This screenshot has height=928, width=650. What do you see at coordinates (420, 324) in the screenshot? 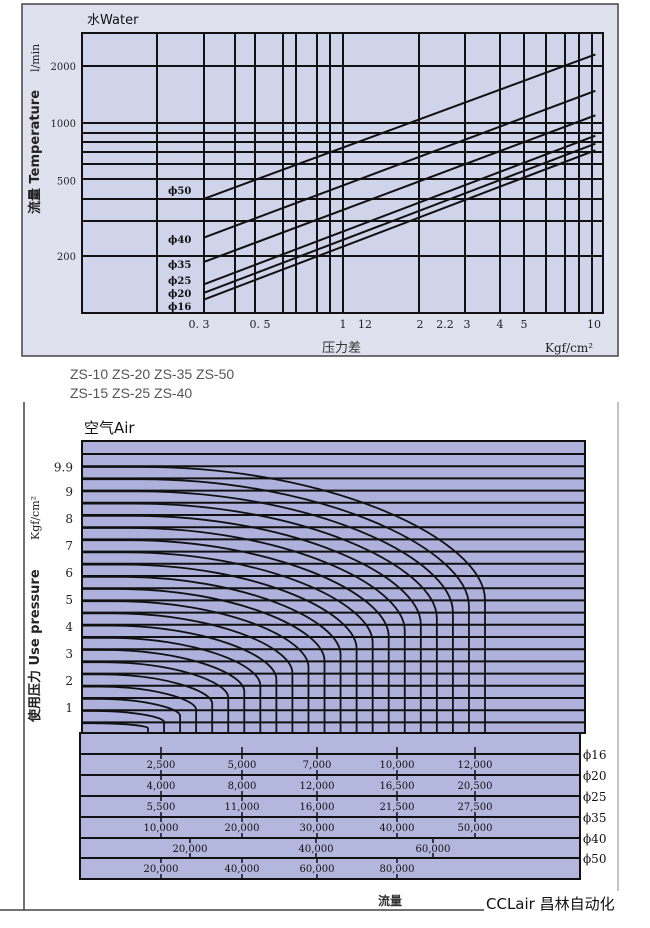
I see `water-x-tick-label: 2` at bounding box center [420, 324].